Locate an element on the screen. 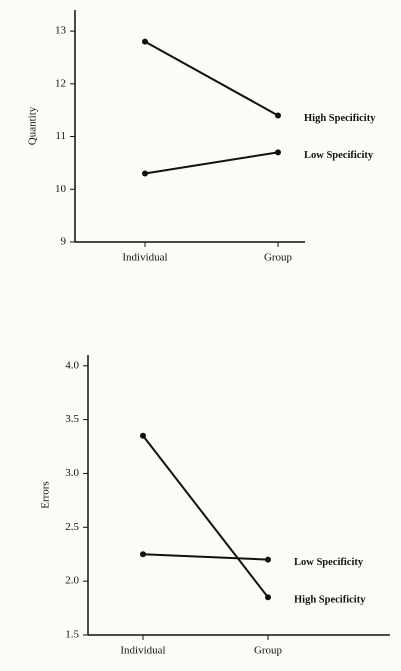 The height and width of the screenshot is (671, 401). y-tick-label: 11 is located at coordinates (60, 136).